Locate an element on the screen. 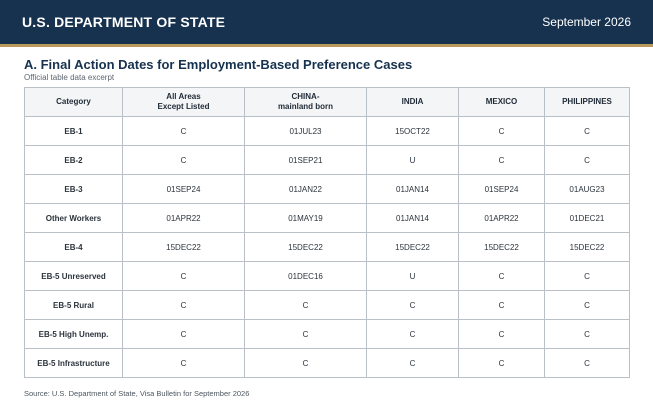  table-row: EB-1 C 01JUL23 15OCT22 C C is located at coordinates (327, 131).